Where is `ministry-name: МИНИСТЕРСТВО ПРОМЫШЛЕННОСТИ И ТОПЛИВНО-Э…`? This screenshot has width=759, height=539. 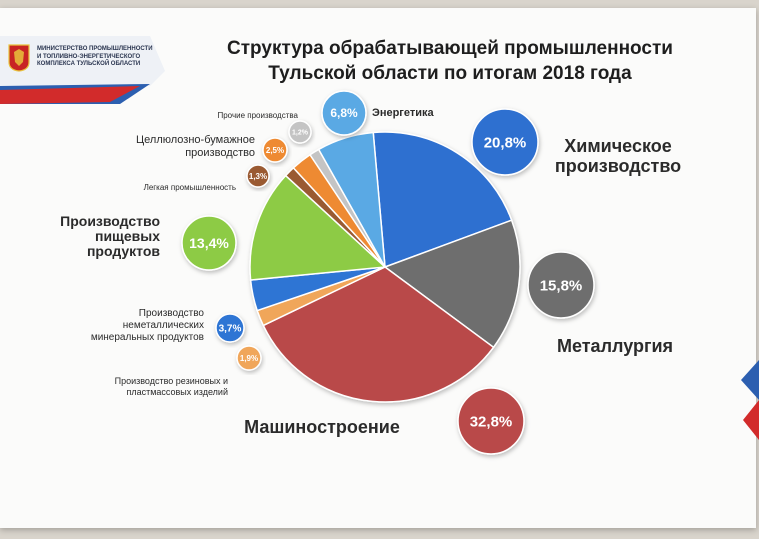 ministry-name: МИНИСТЕРСТВО ПРОМЫШЛЕННОСТИ И ТОПЛИВНО-Э… is located at coordinates (102, 57).